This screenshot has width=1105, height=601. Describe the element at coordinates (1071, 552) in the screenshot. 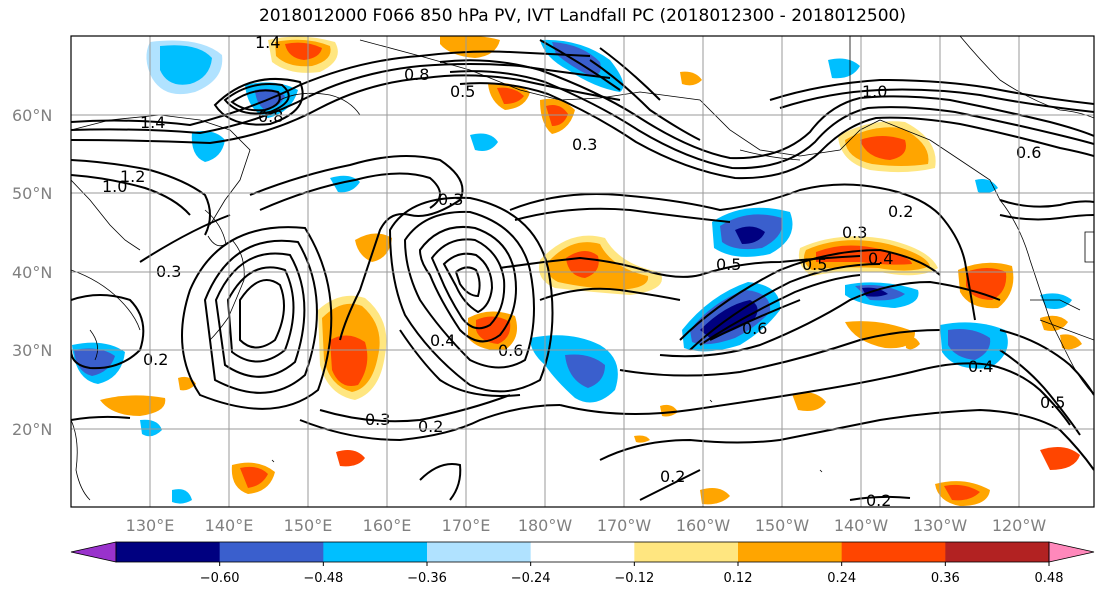

I see `colorbar-extend-high` at that location.